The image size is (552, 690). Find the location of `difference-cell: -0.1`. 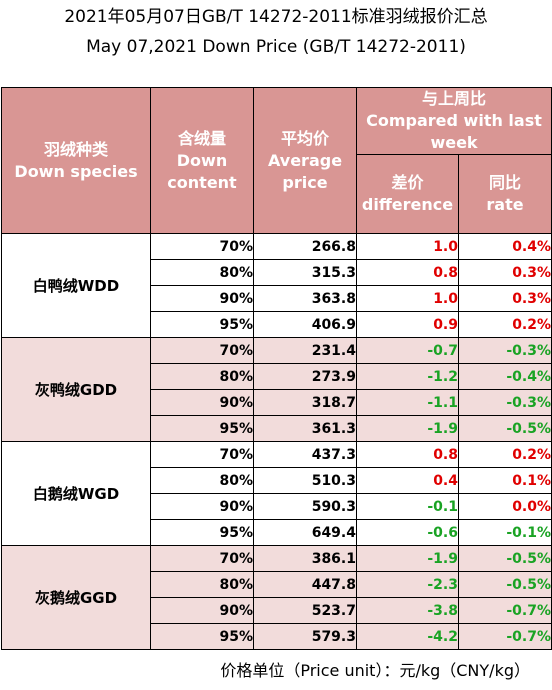

difference-cell: -0.1 is located at coordinates (407, 506).